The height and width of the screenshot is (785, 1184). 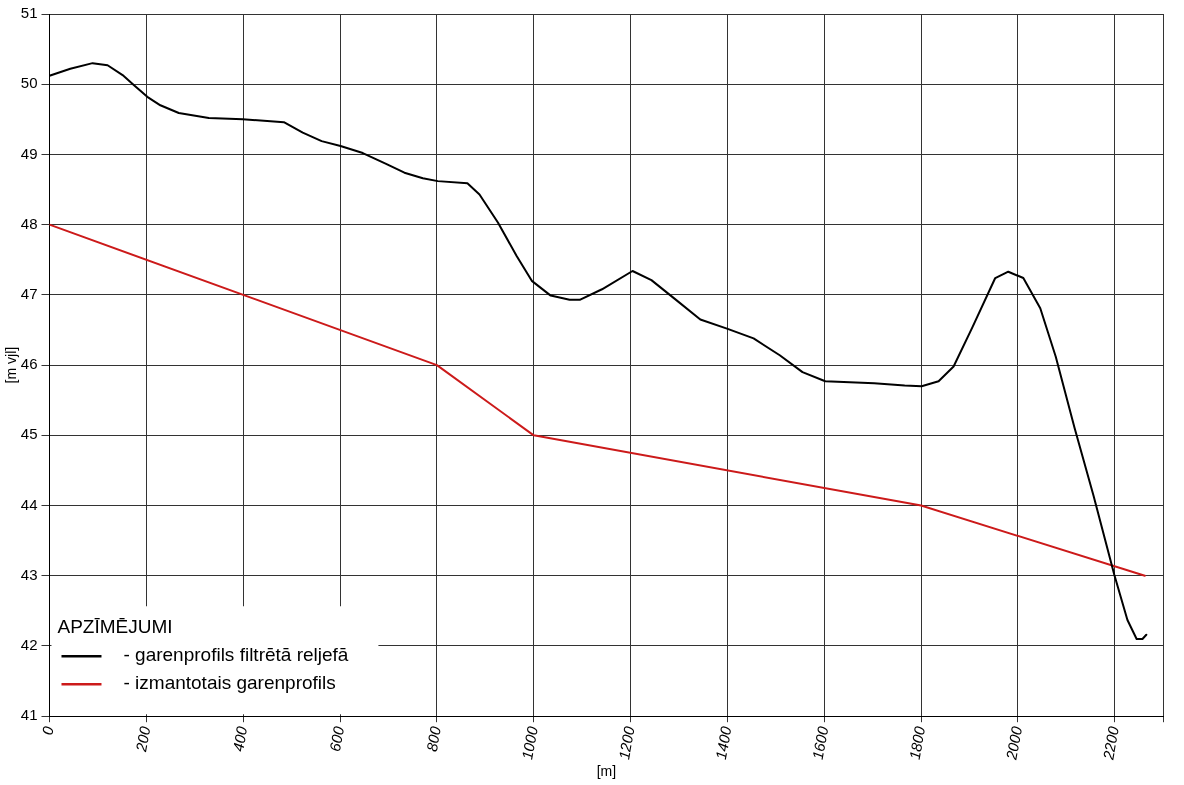 I want to click on x-tick-label: 600, so click(x=337, y=738).